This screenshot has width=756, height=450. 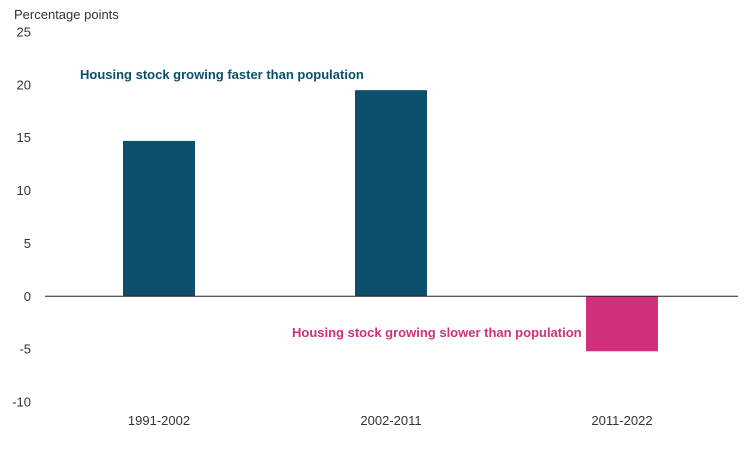 What do you see at coordinates (27, 296) in the screenshot?
I see `y-tick-label: 0` at bounding box center [27, 296].